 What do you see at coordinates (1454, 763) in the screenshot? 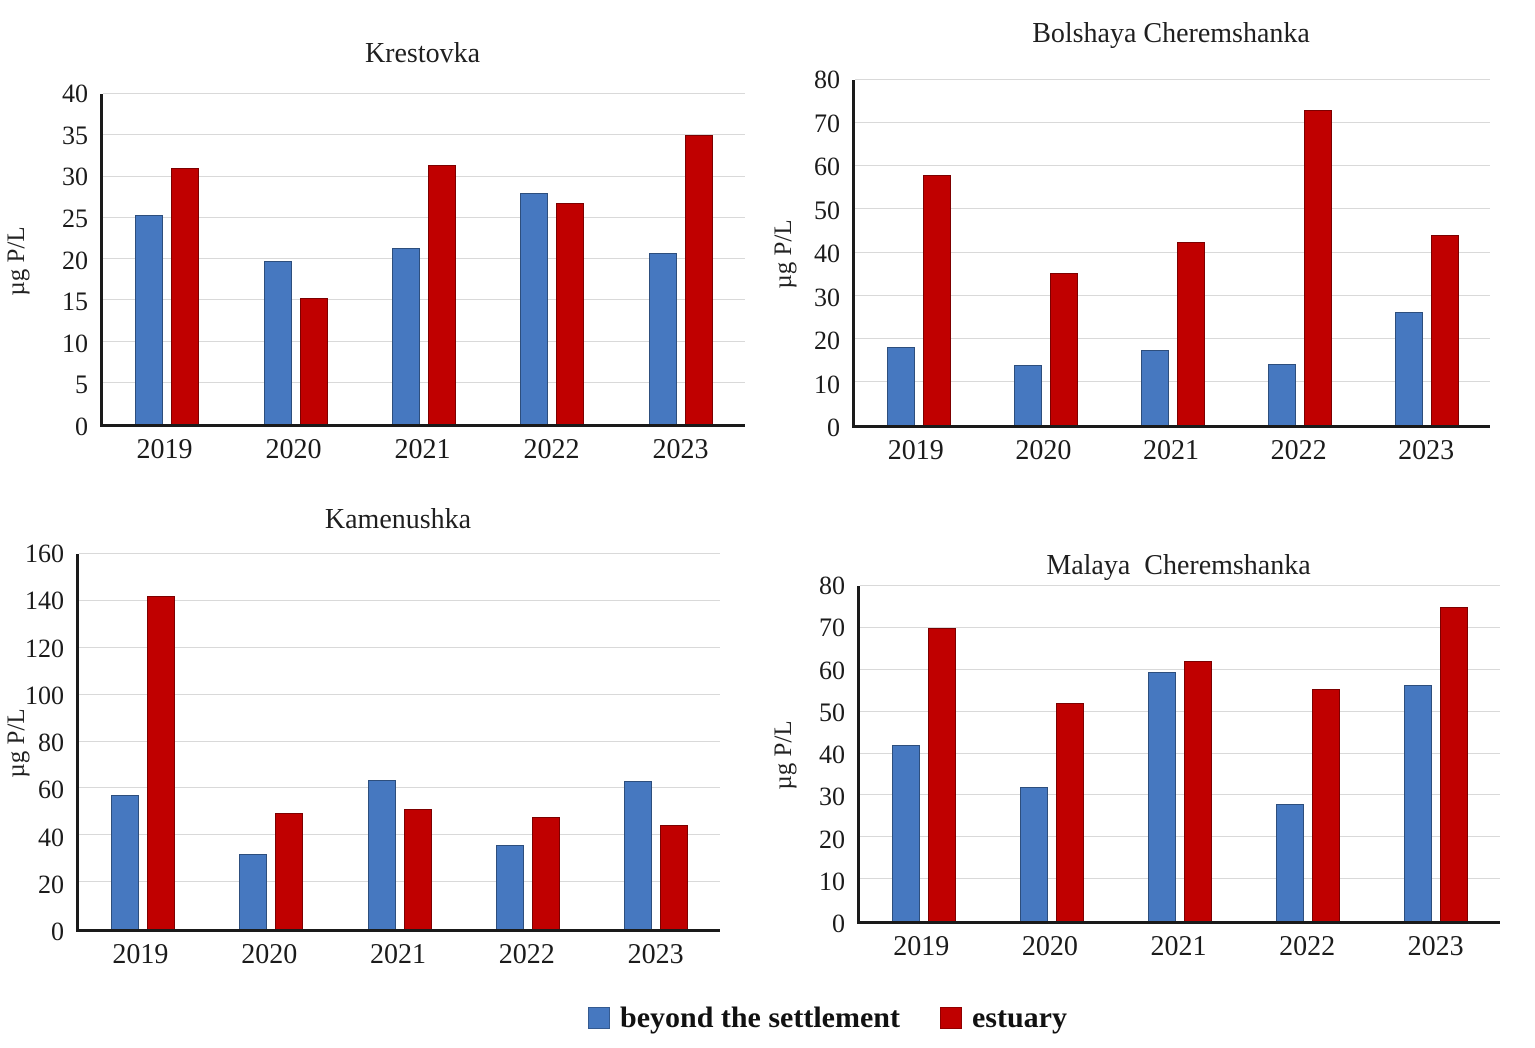
I see `bar-estuary-2023` at bounding box center [1454, 763].